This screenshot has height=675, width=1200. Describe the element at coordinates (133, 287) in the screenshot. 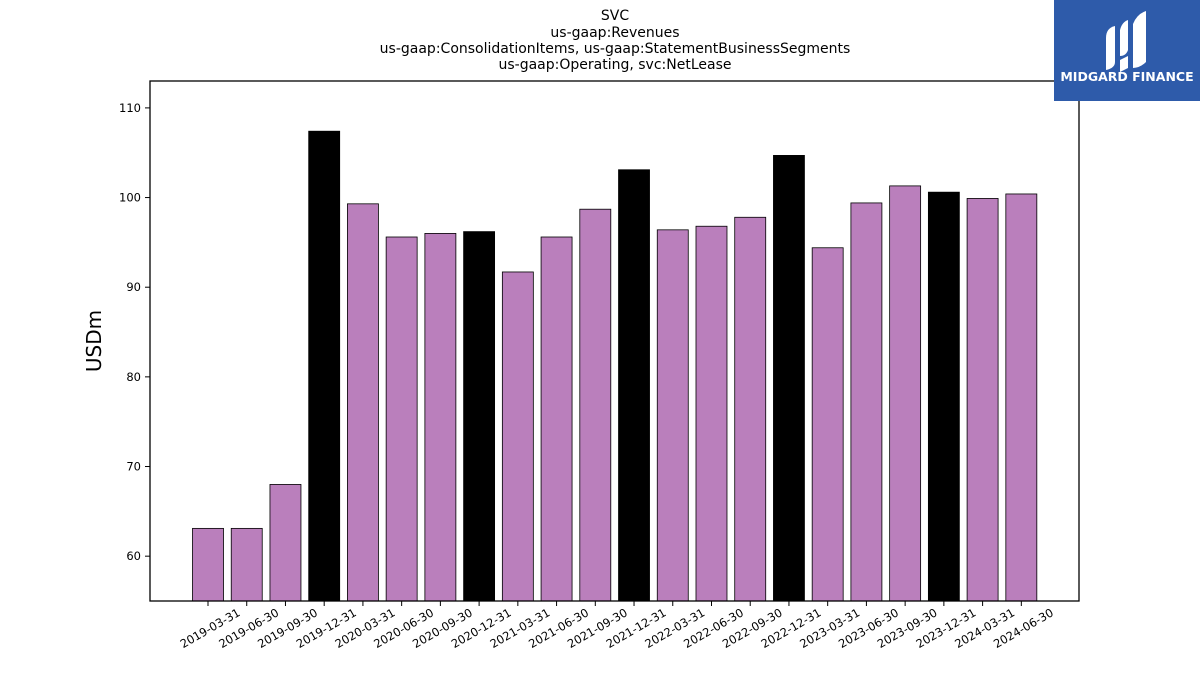

I see `y-tick-label: 90` at that location.